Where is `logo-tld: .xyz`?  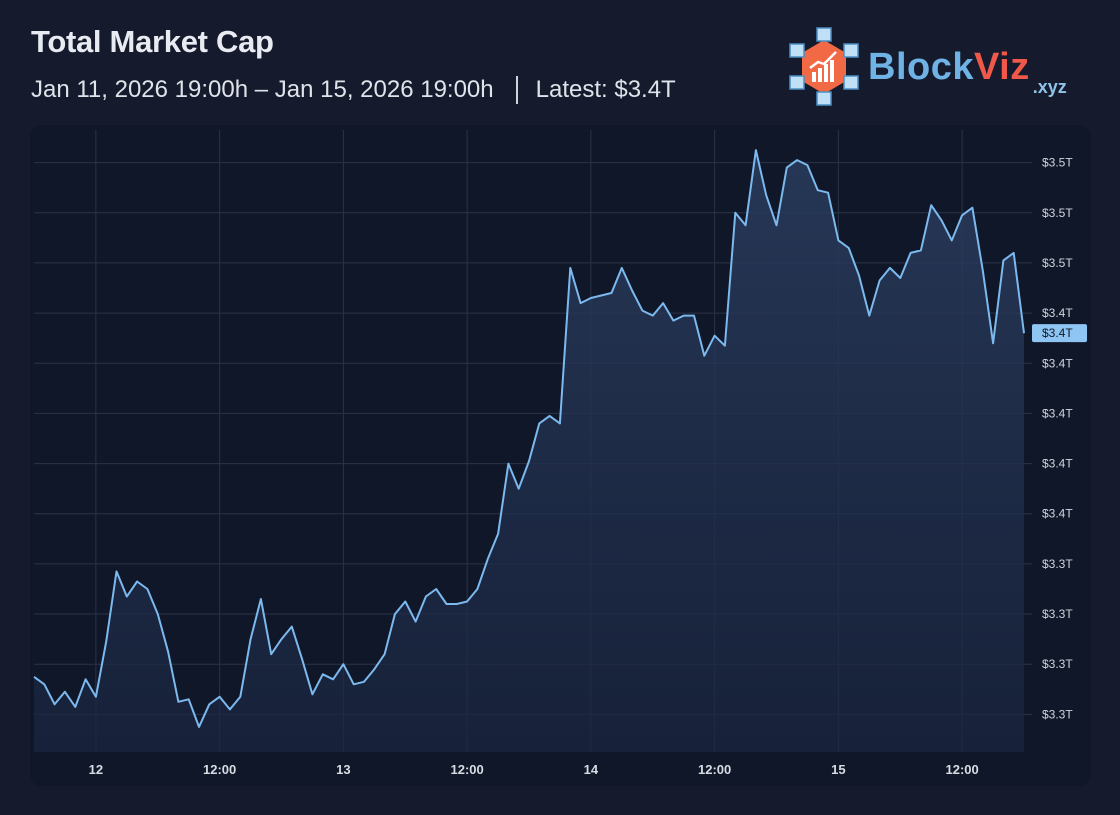
logo-tld: .xyz is located at coordinates (1049, 87).